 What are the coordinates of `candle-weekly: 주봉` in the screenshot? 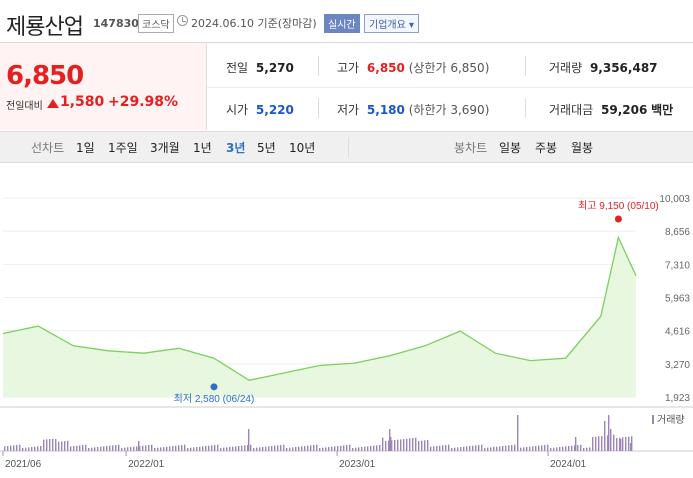 It's located at (546, 148).